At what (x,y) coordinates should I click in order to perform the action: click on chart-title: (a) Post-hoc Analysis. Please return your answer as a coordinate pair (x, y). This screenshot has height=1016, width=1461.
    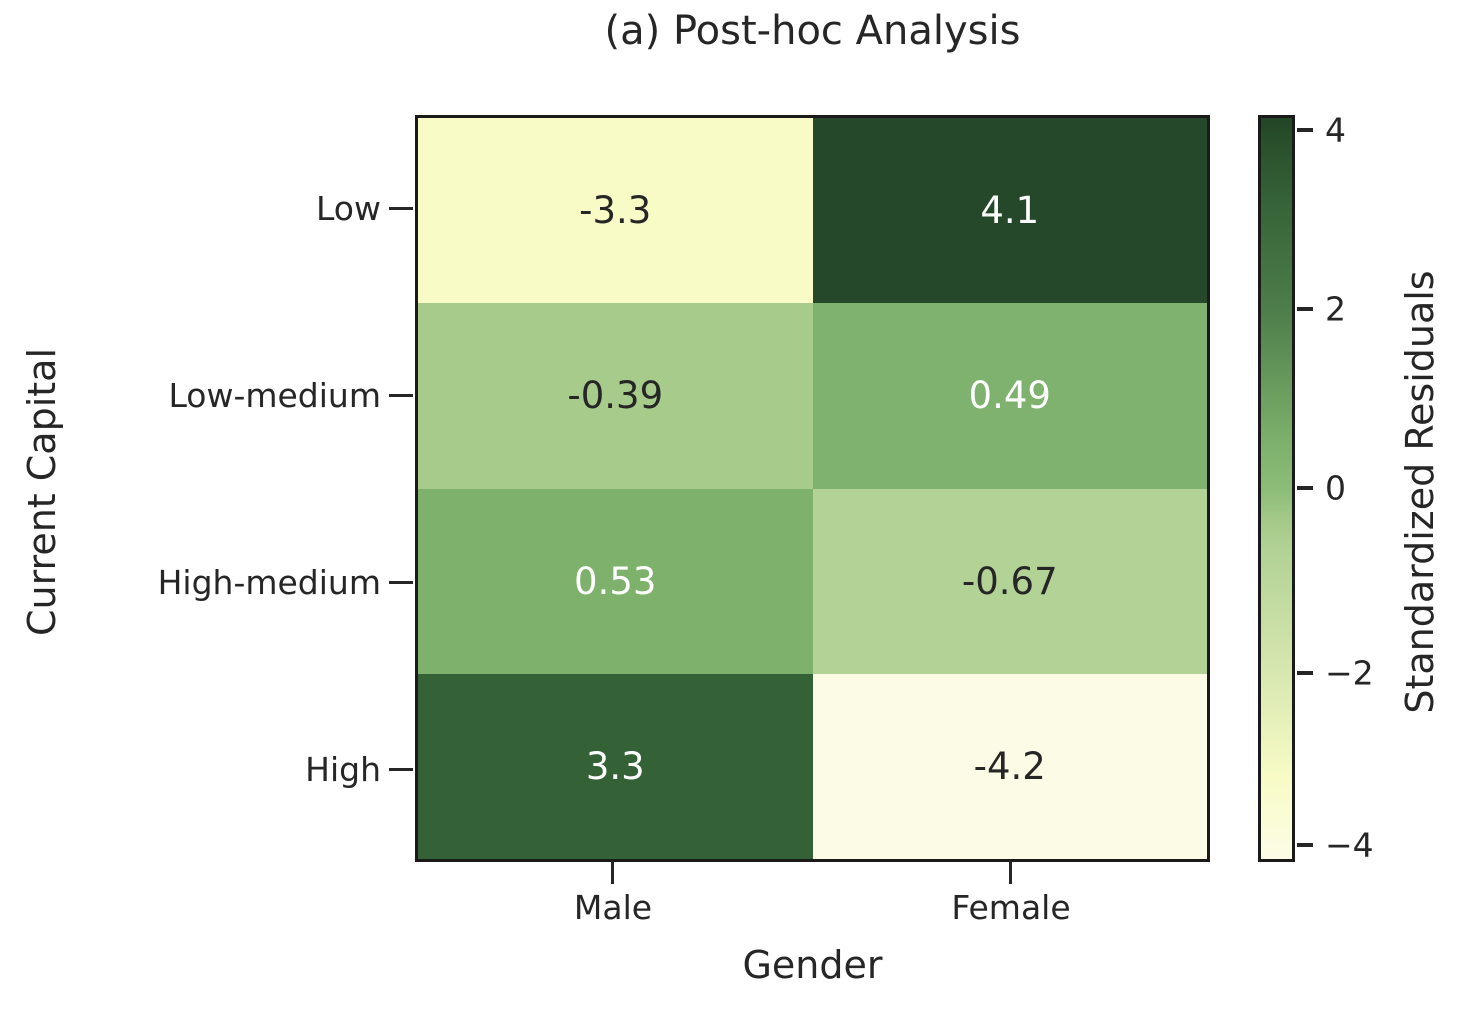
    Looking at the image, I should click on (812, 31).